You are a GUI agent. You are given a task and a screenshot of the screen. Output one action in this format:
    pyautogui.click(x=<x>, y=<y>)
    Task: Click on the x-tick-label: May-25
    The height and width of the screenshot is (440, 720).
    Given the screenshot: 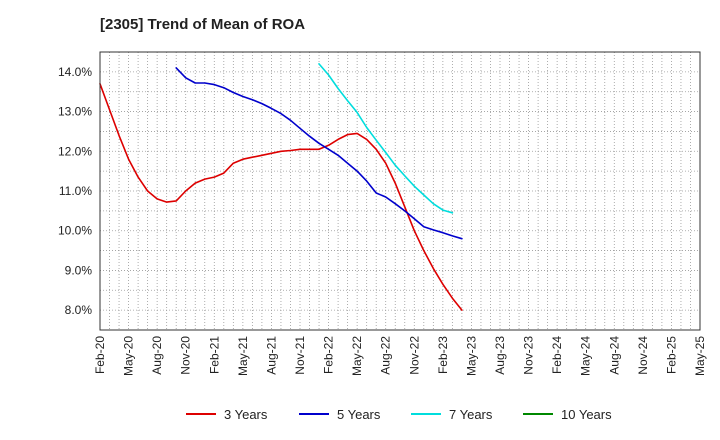 What is the action you would take?
    pyautogui.click(x=700, y=356)
    